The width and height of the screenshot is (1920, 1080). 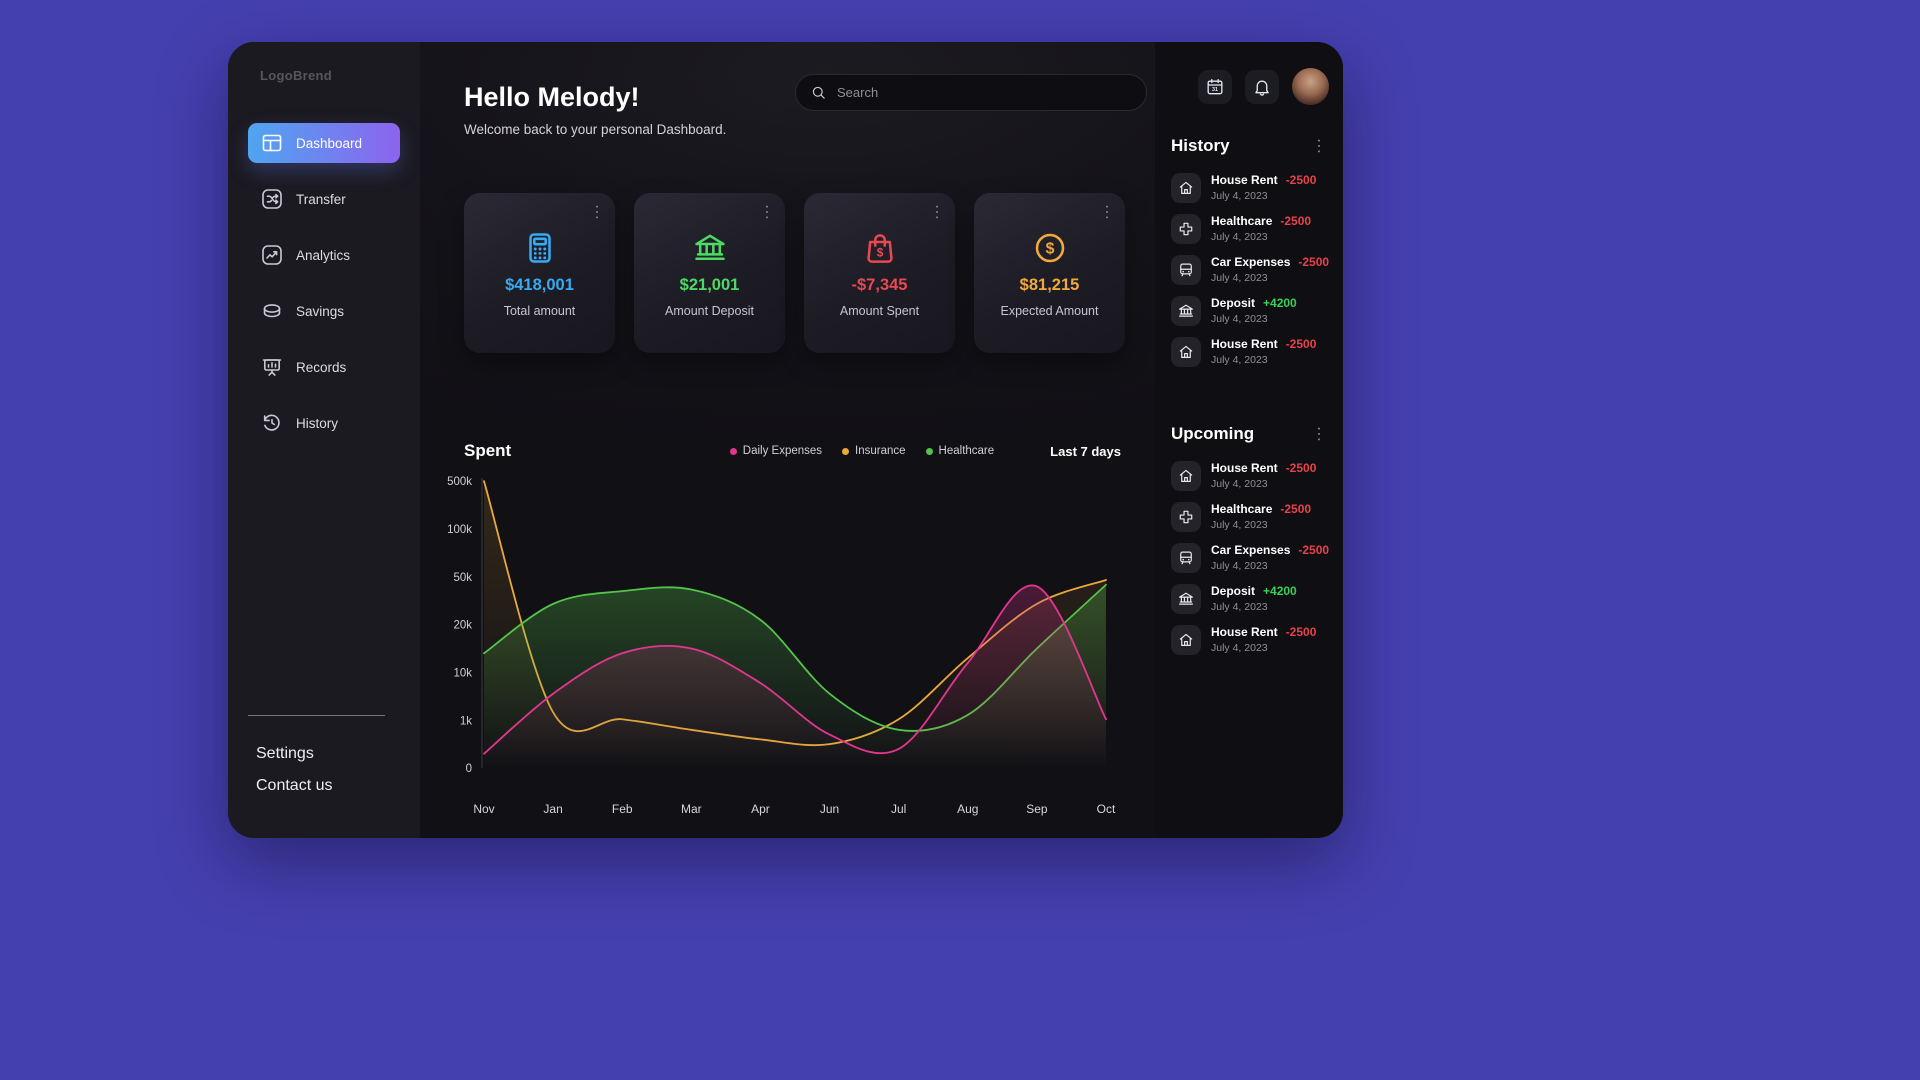 What do you see at coordinates (1106, 809) in the screenshot?
I see `svg-text: Oct` at bounding box center [1106, 809].